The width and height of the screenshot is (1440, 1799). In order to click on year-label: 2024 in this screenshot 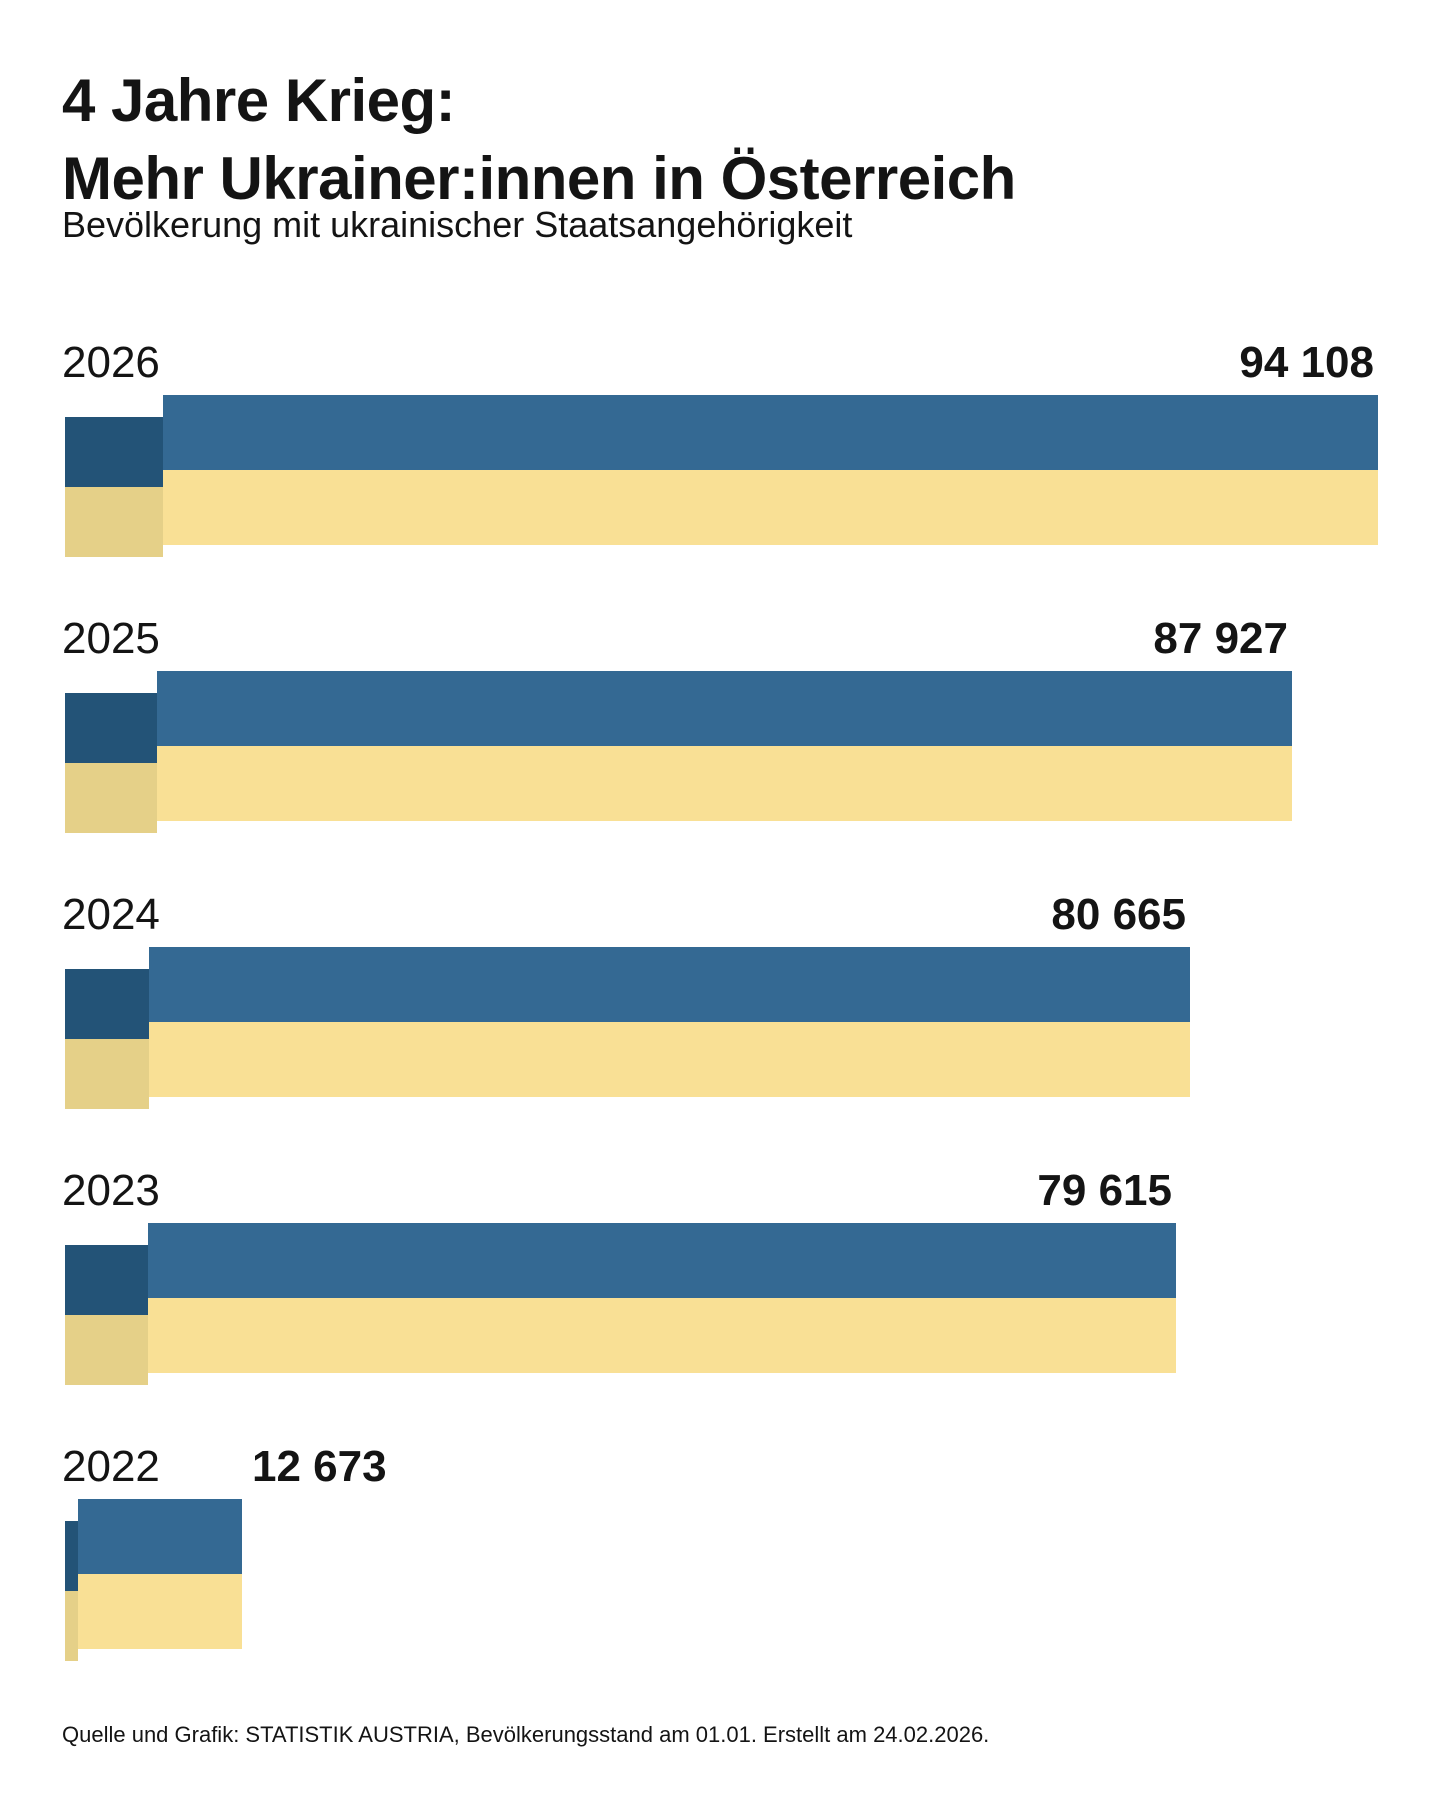, I will do `click(111, 914)`.